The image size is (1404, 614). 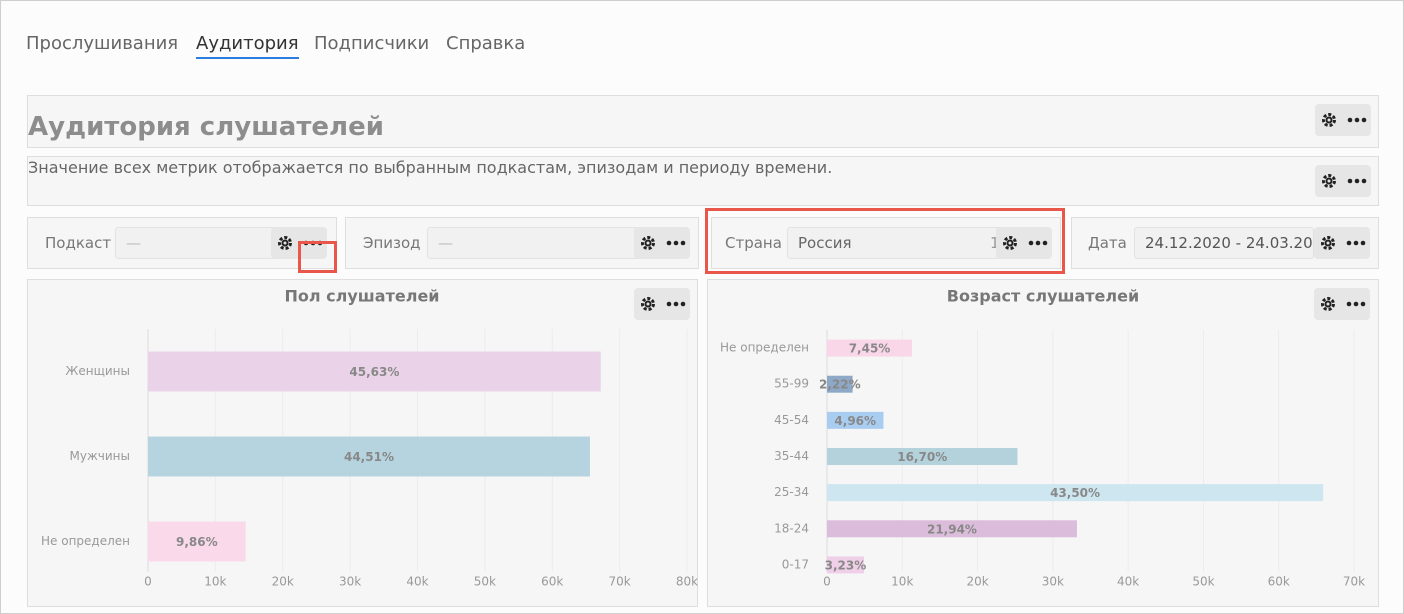 What do you see at coordinates (206, 127) in the screenshot?
I see `page-title: Аудитория слушателей` at bounding box center [206, 127].